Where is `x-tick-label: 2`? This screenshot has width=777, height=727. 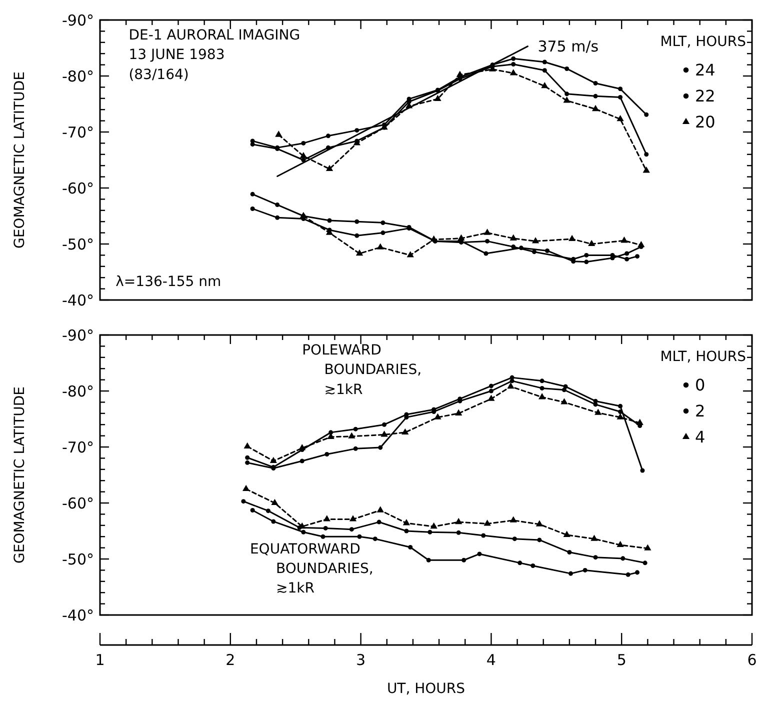 x-tick-label: 2 is located at coordinates (231, 660).